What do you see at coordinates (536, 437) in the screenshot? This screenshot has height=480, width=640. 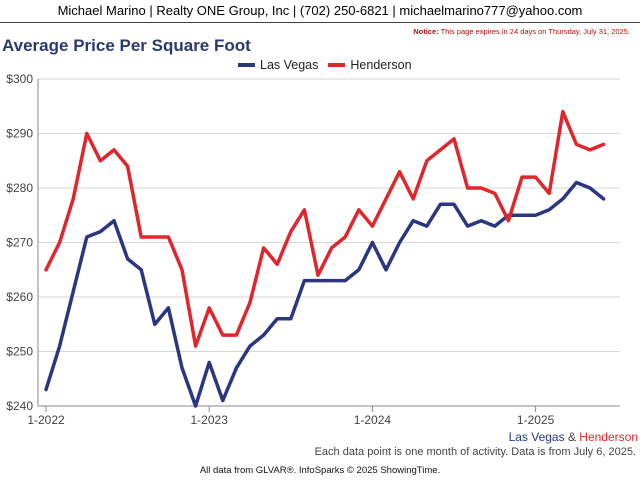 I see `corner-label-las-vegas: Las Vegas` at bounding box center [536, 437].